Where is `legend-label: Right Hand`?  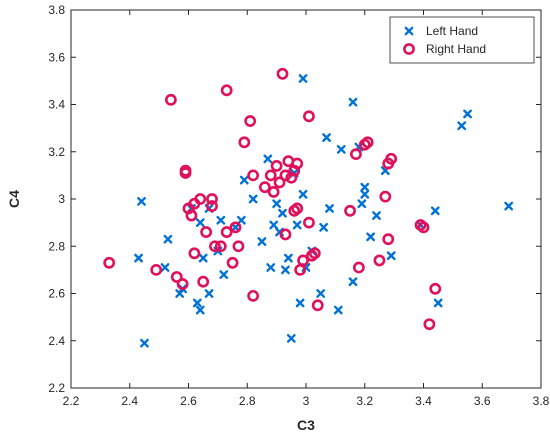
legend-label: Right Hand is located at coordinates (456, 49).